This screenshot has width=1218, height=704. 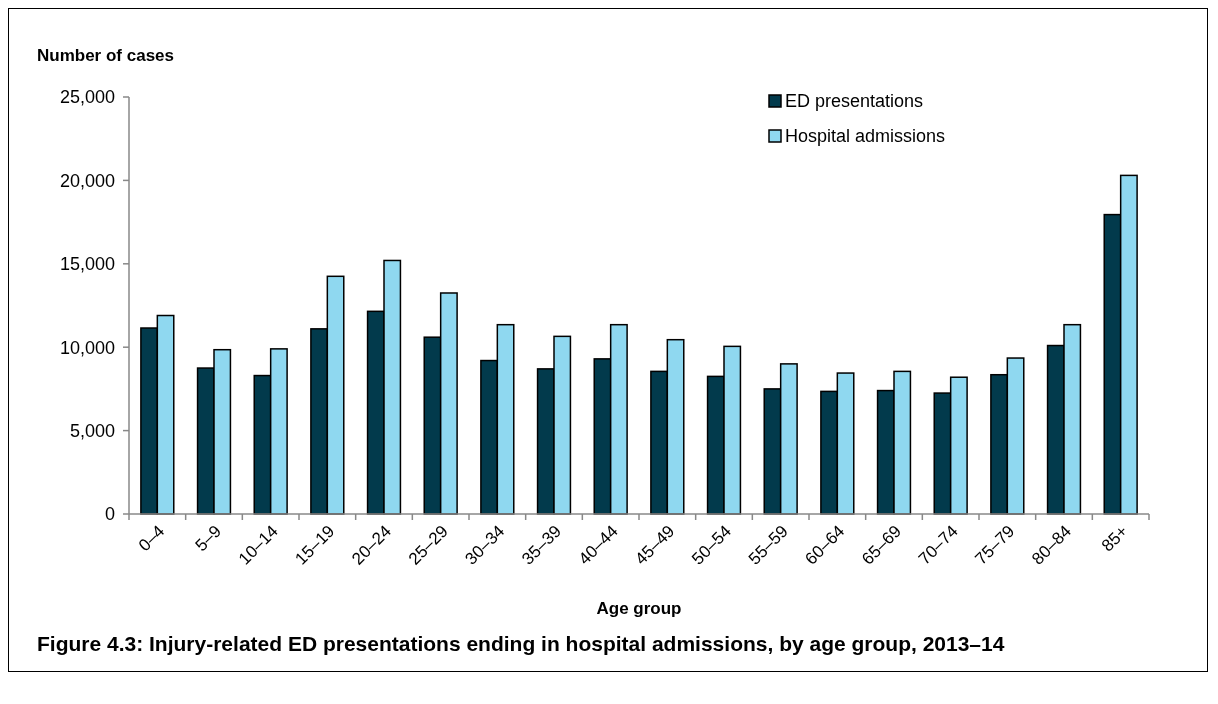 What do you see at coordinates (208, 538) in the screenshot?
I see `x-tick-label: 5–9` at bounding box center [208, 538].